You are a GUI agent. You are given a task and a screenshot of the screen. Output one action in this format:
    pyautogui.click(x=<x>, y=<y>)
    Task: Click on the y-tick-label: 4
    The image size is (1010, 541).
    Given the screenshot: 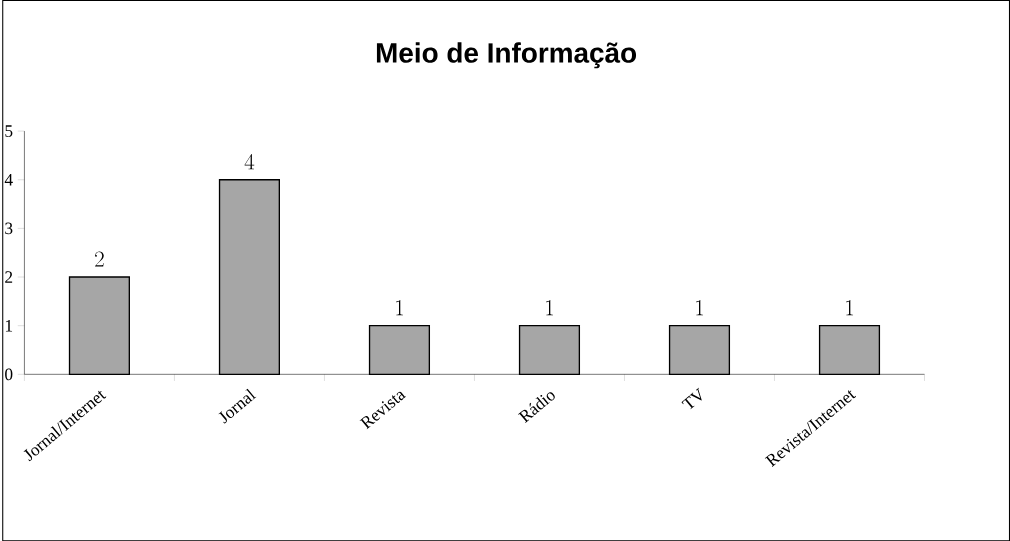 What is the action you would take?
    pyautogui.click(x=8, y=179)
    